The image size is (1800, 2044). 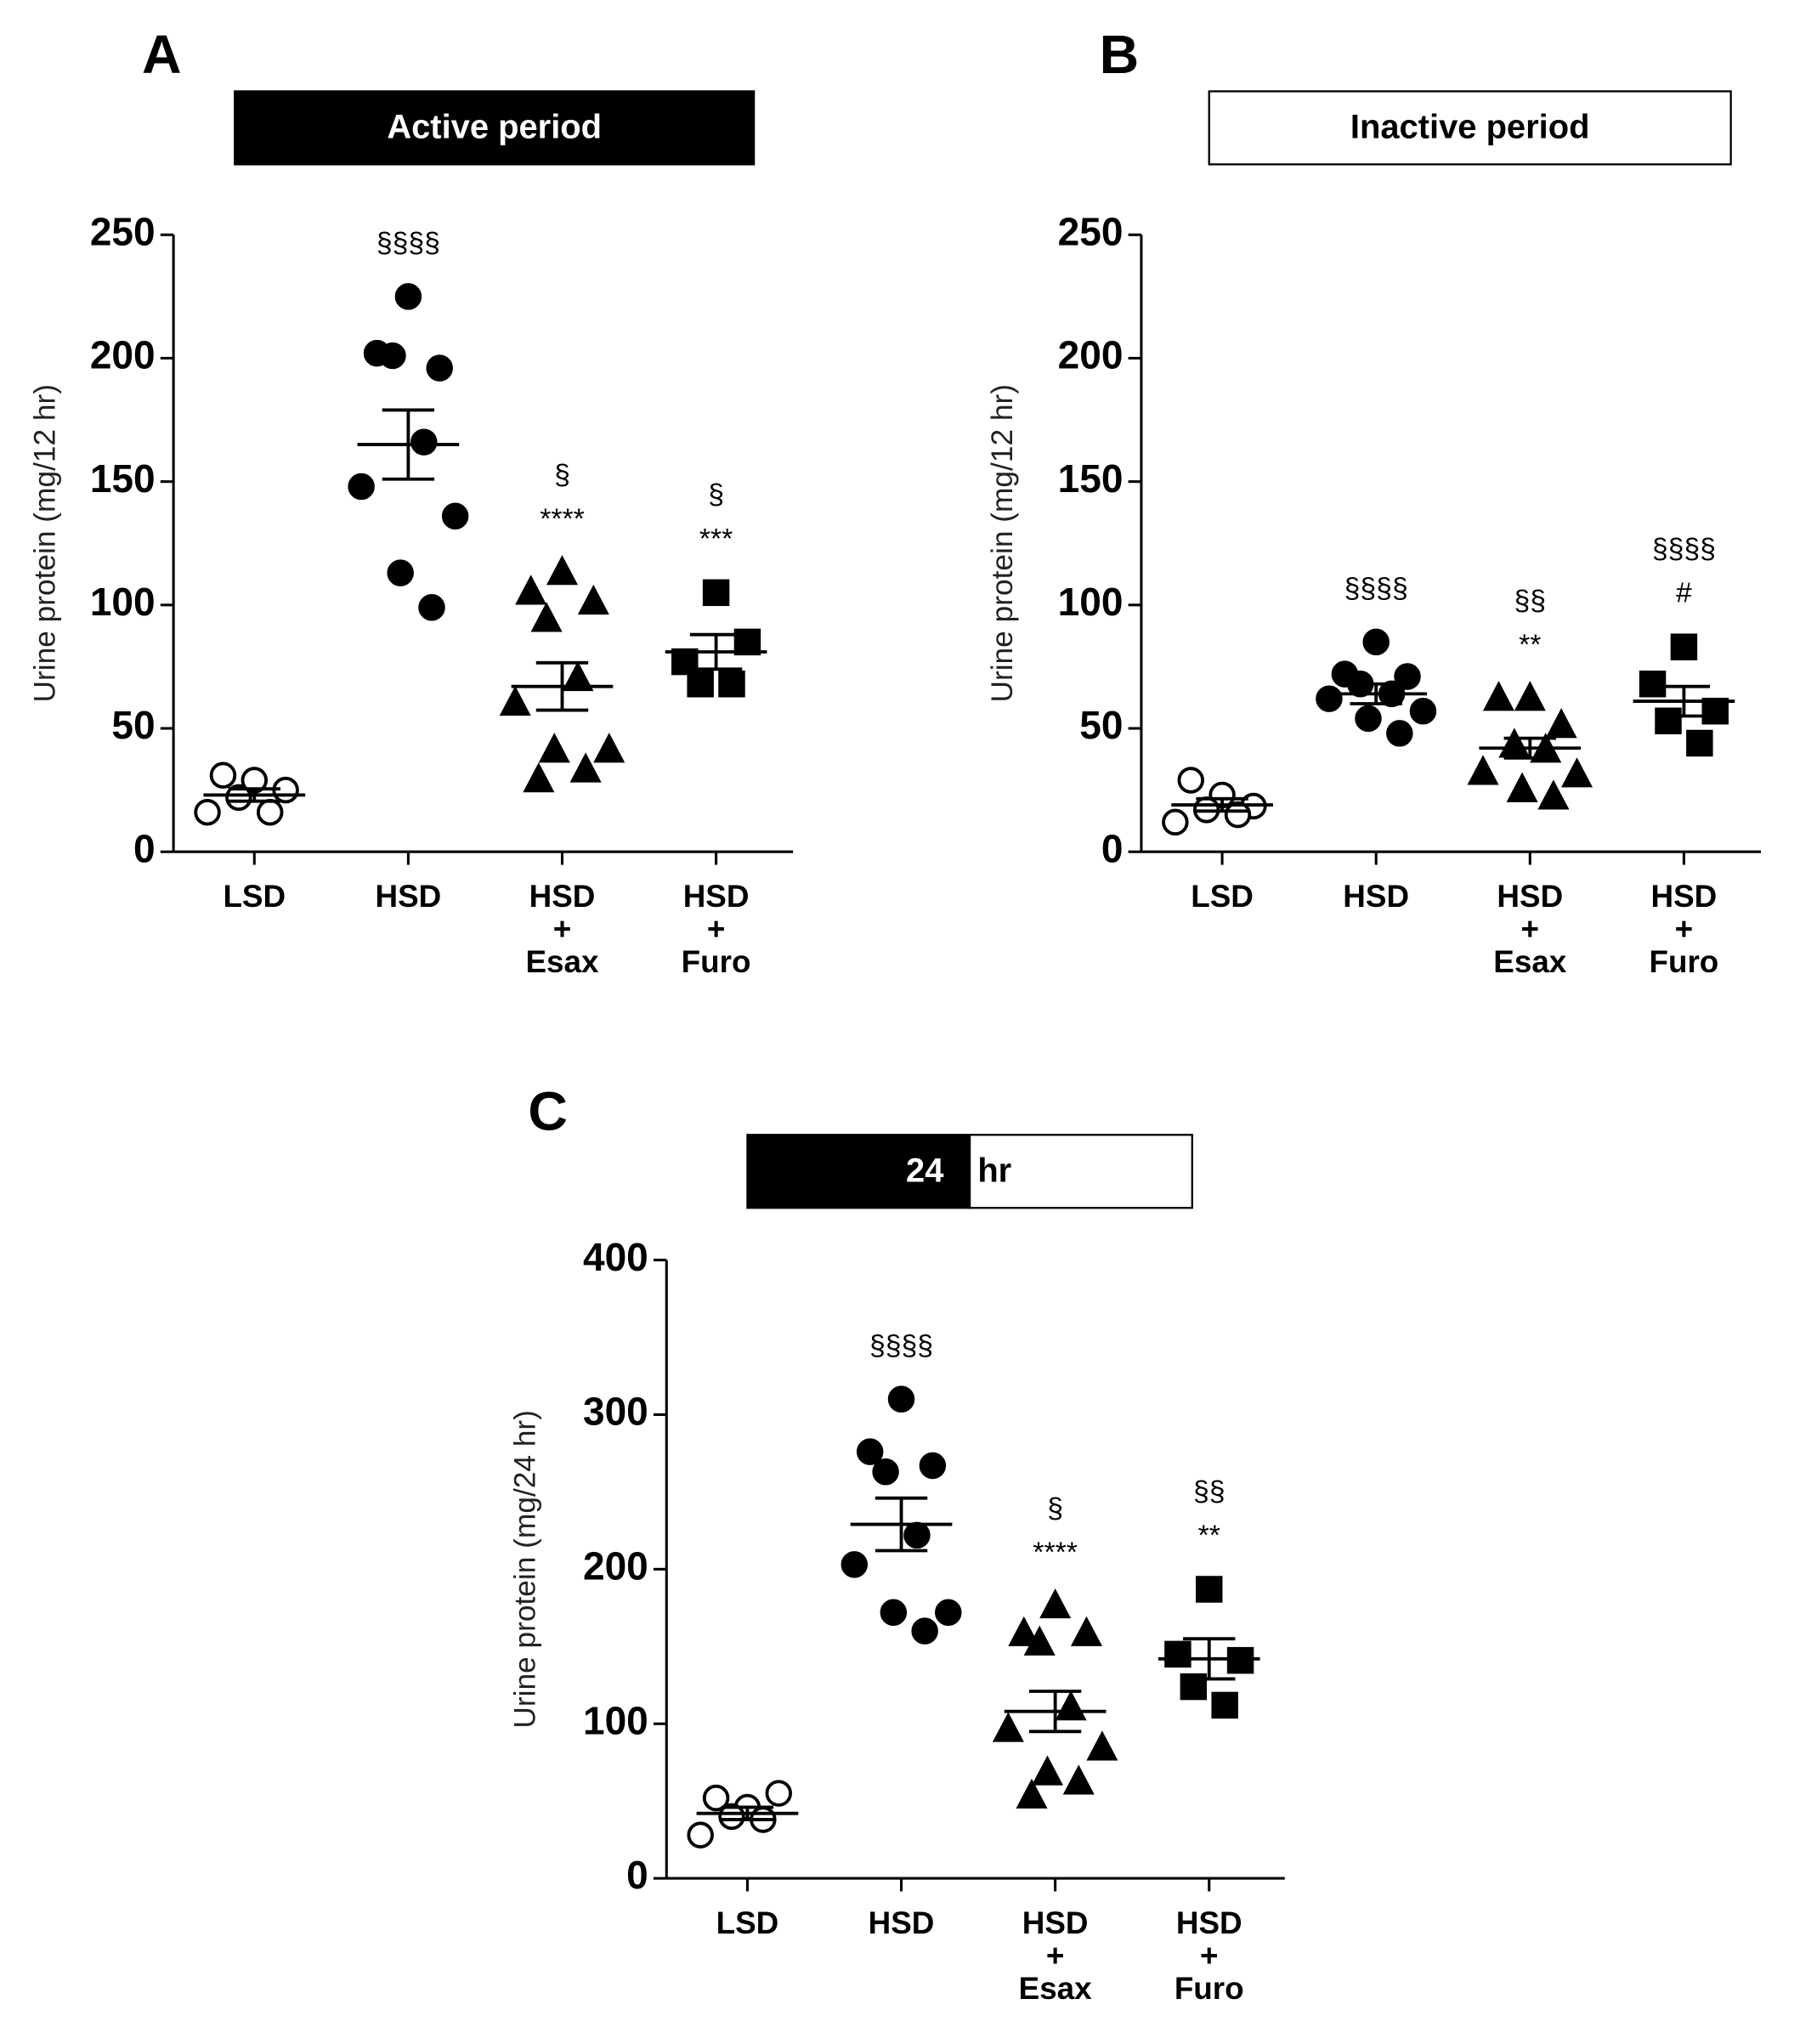 What do you see at coordinates (615, 1257) in the screenshot?
I see `y-tick-label: 400` at bounding box center [615, 1257].